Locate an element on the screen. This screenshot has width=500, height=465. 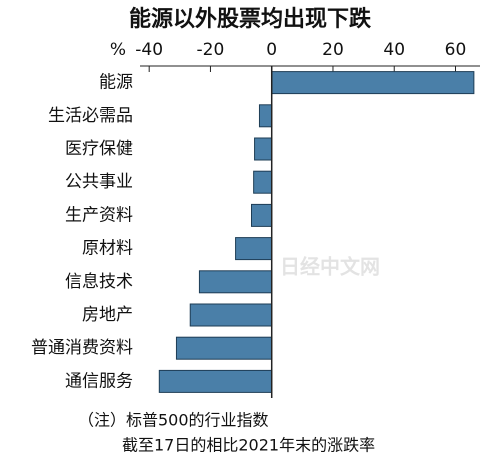
chart-title: 能源以外股票均出现下跌 is located at coordinates (250, 19).